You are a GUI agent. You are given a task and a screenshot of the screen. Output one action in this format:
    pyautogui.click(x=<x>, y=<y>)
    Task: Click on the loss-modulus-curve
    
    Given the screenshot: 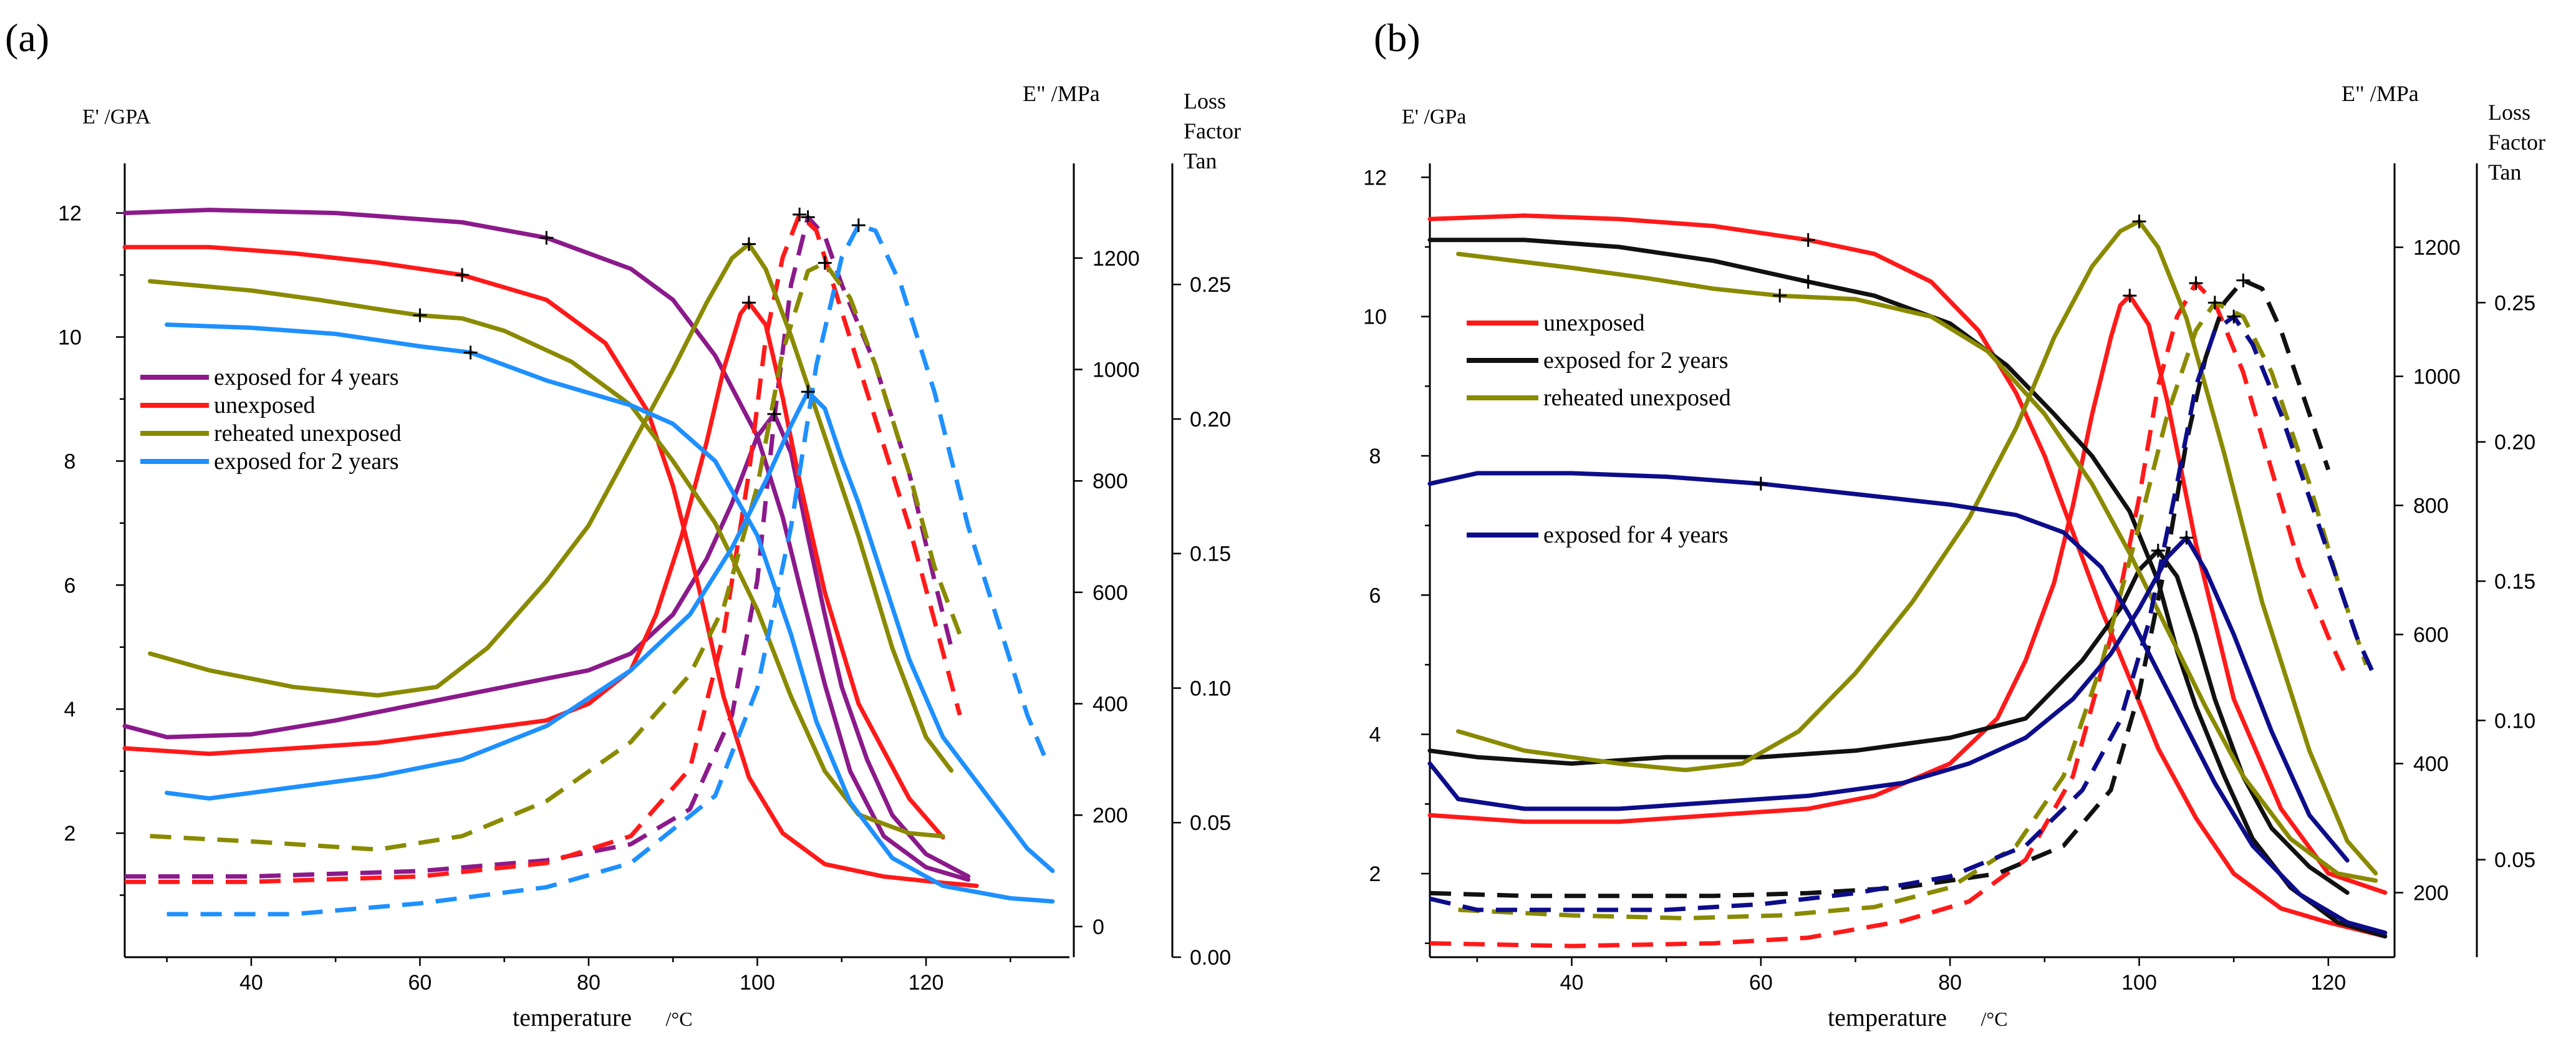 What is the action you would take?
    pyautogui.click(x=546, y=645)
    